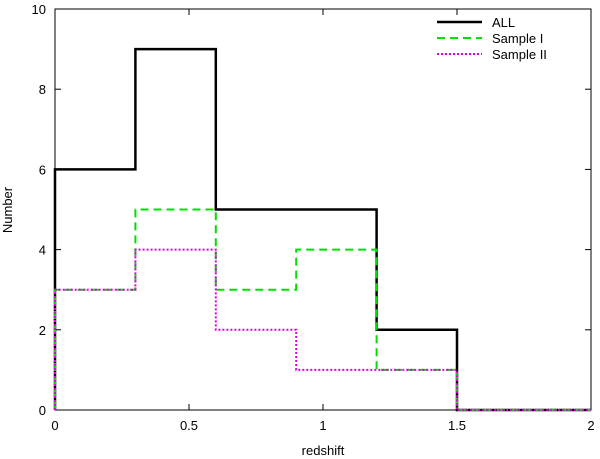  What do you see at coordinates (189, 425) in the screenshot?
I see `x-tick-label: 0.5` at bounding box center [189, 425].